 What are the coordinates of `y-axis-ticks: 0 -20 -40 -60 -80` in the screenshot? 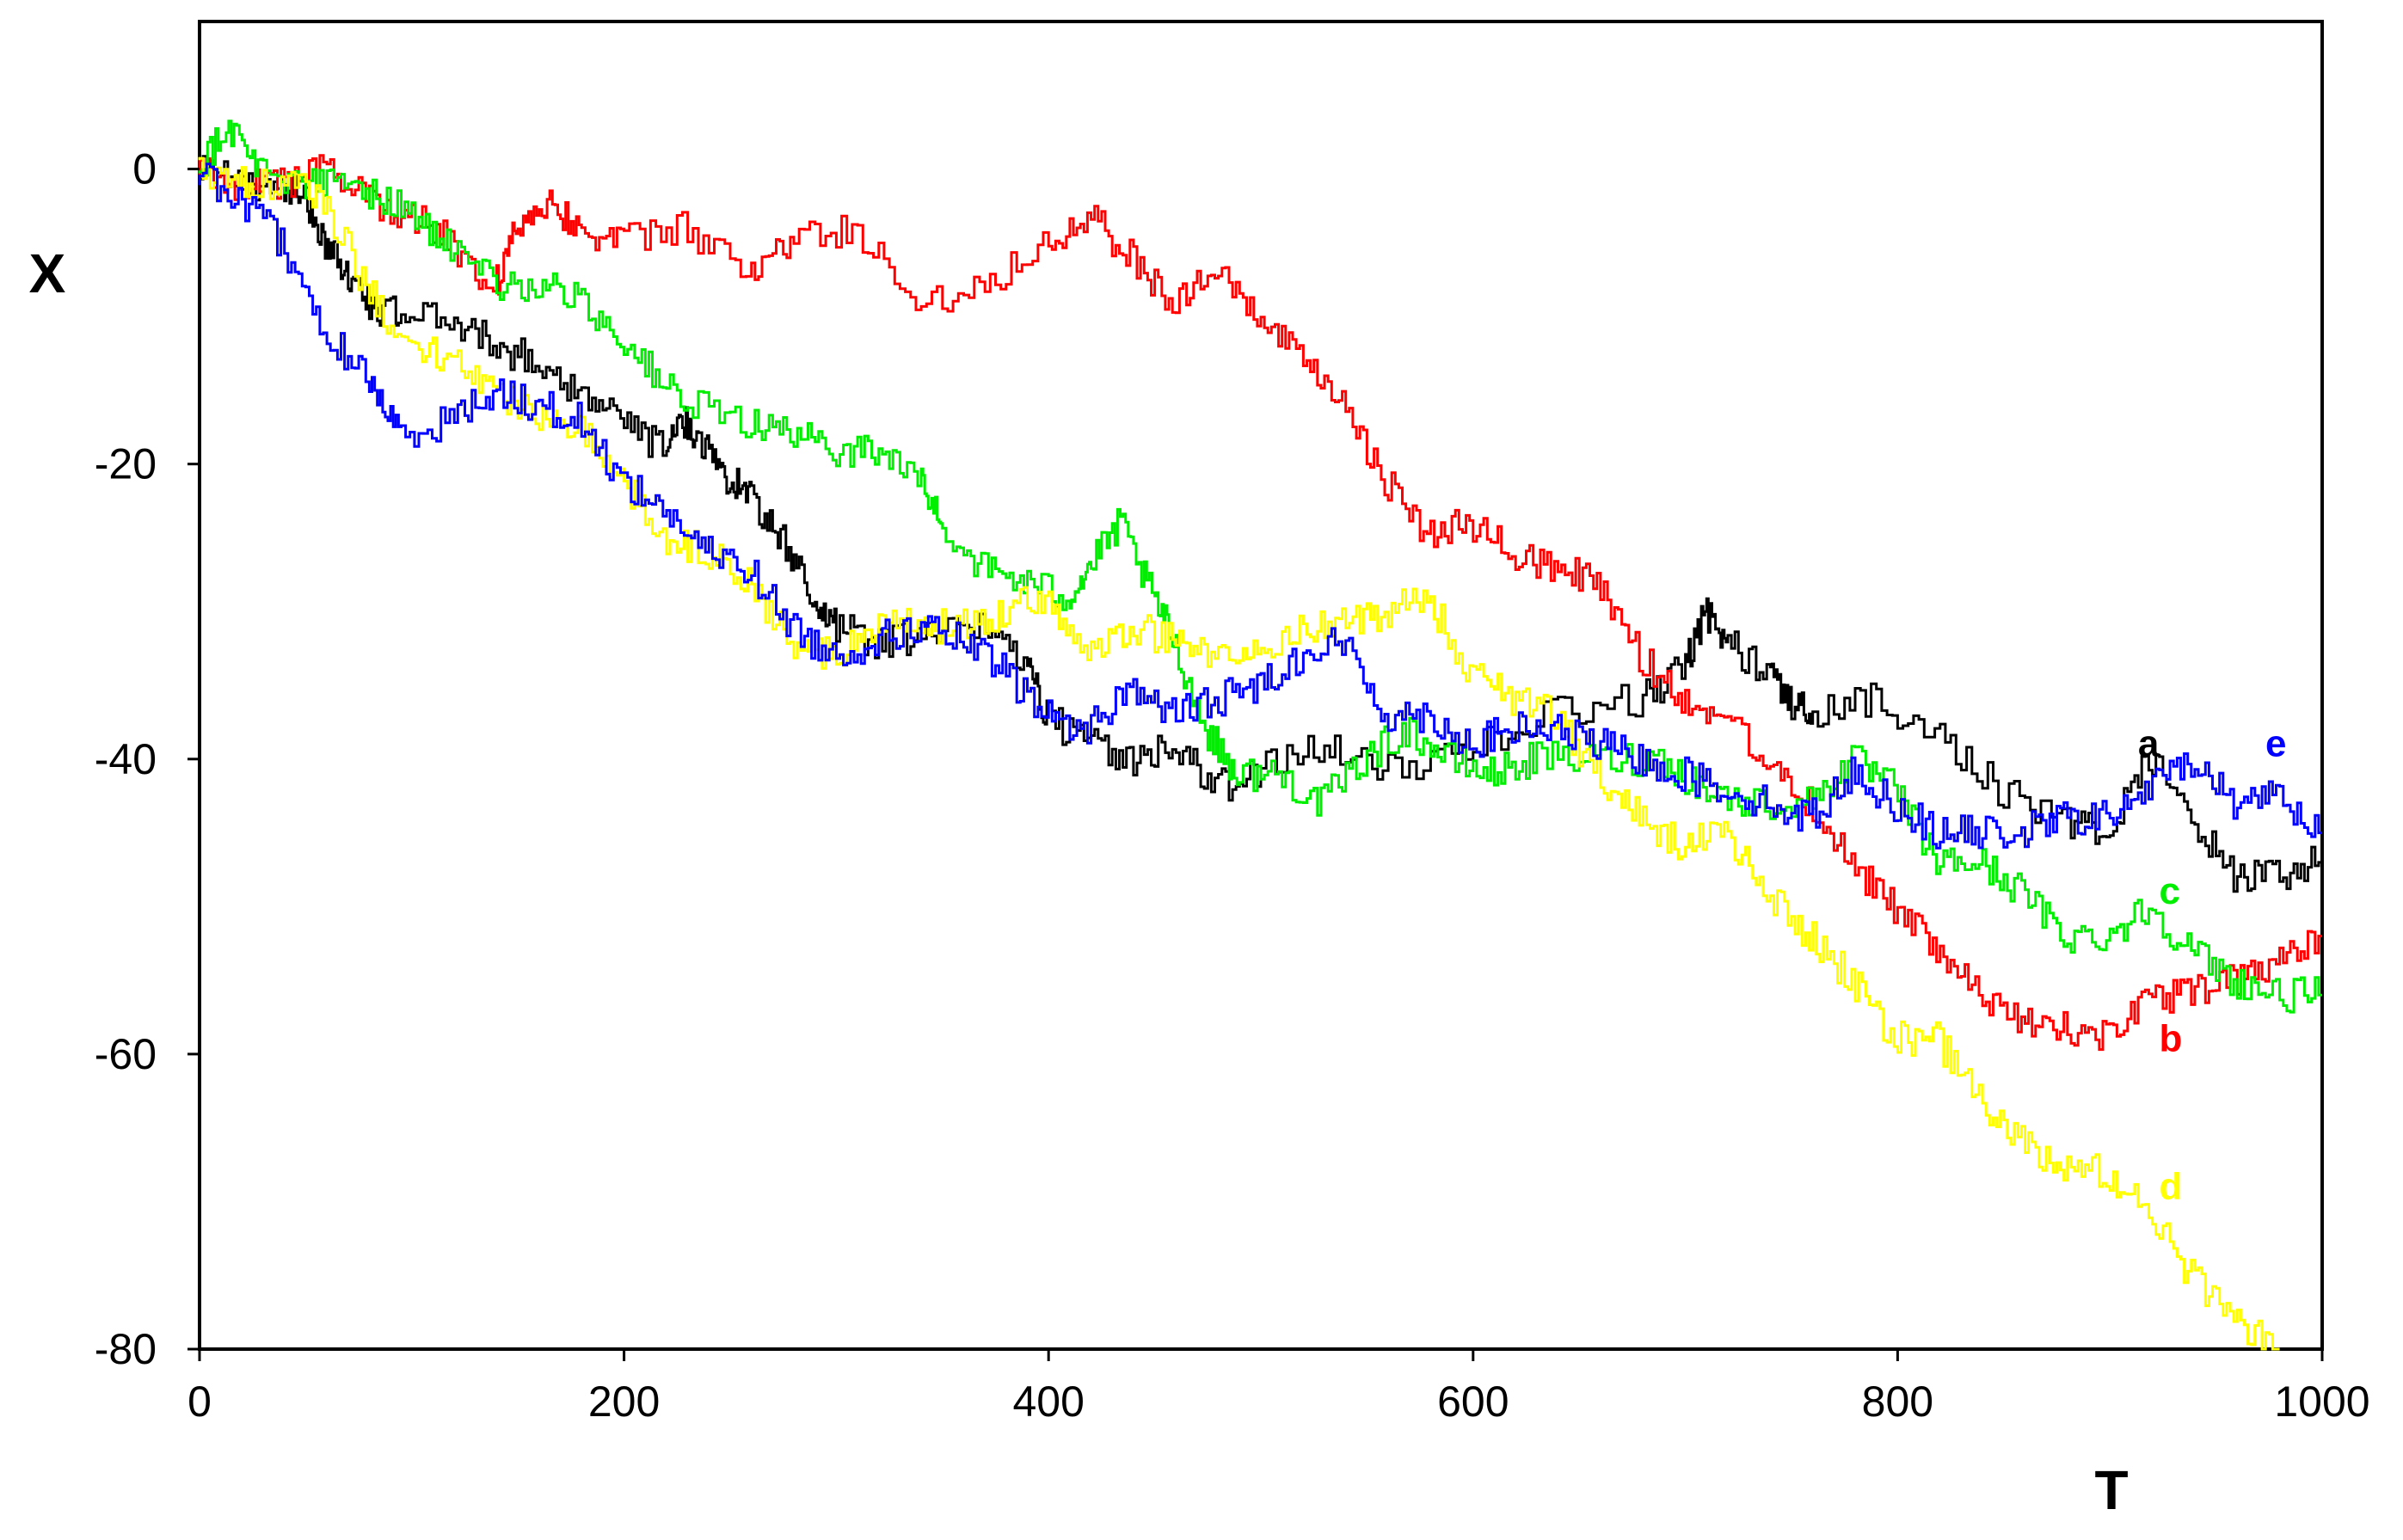 It's located at (147, 759).